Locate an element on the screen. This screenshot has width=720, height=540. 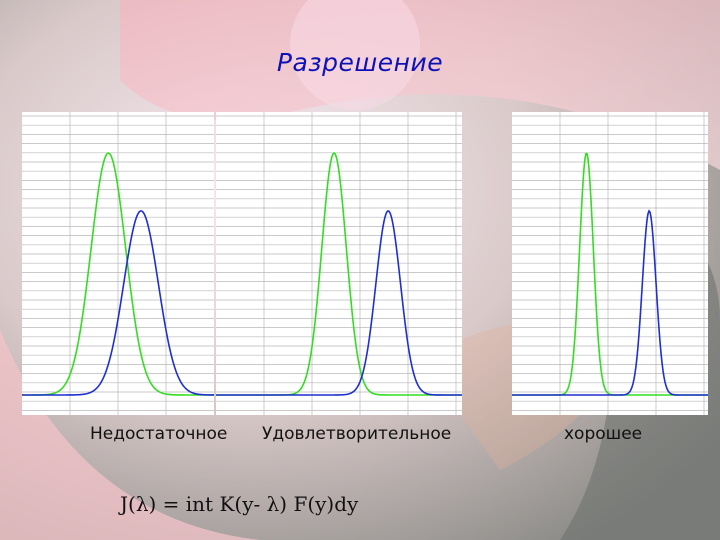
caption-insufficient: Недостаточное is located at coordinates (159, 434).